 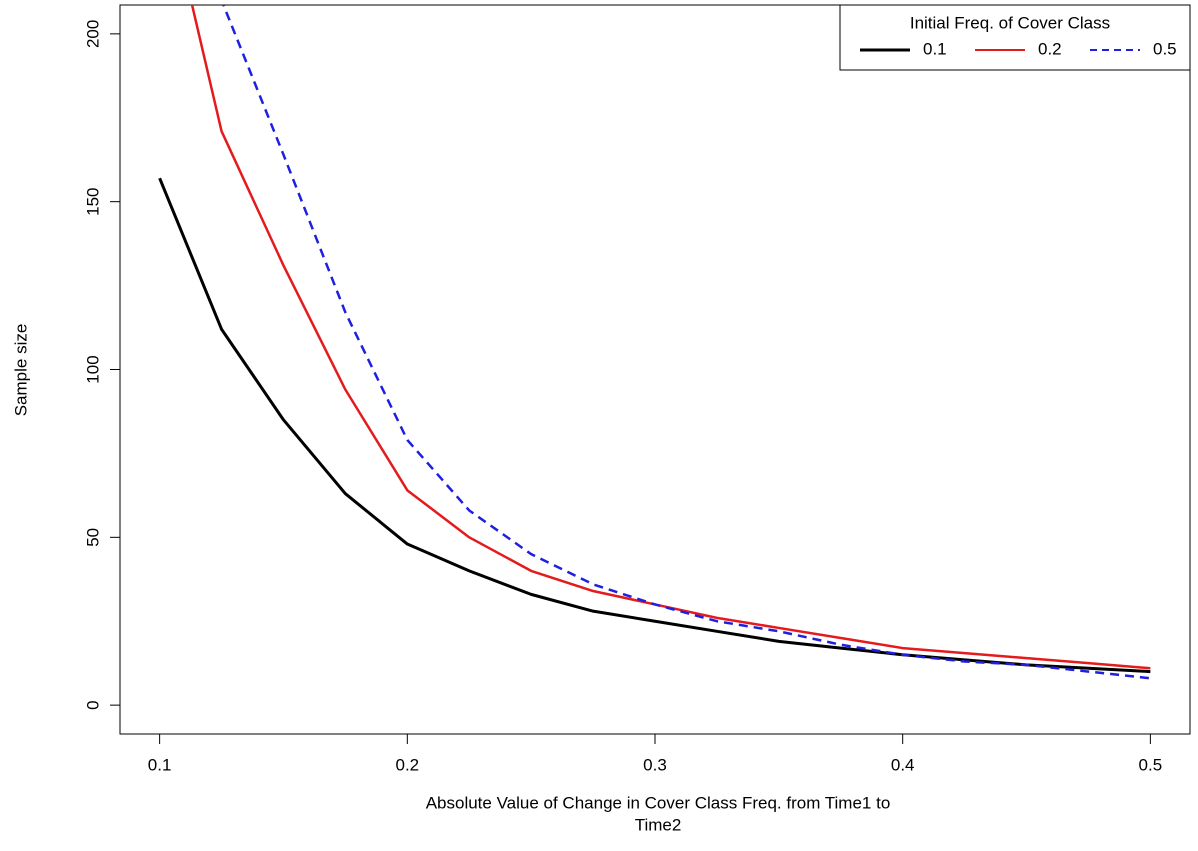 I want to click on x-axis-label: Time2, so click(x=658, y=824).